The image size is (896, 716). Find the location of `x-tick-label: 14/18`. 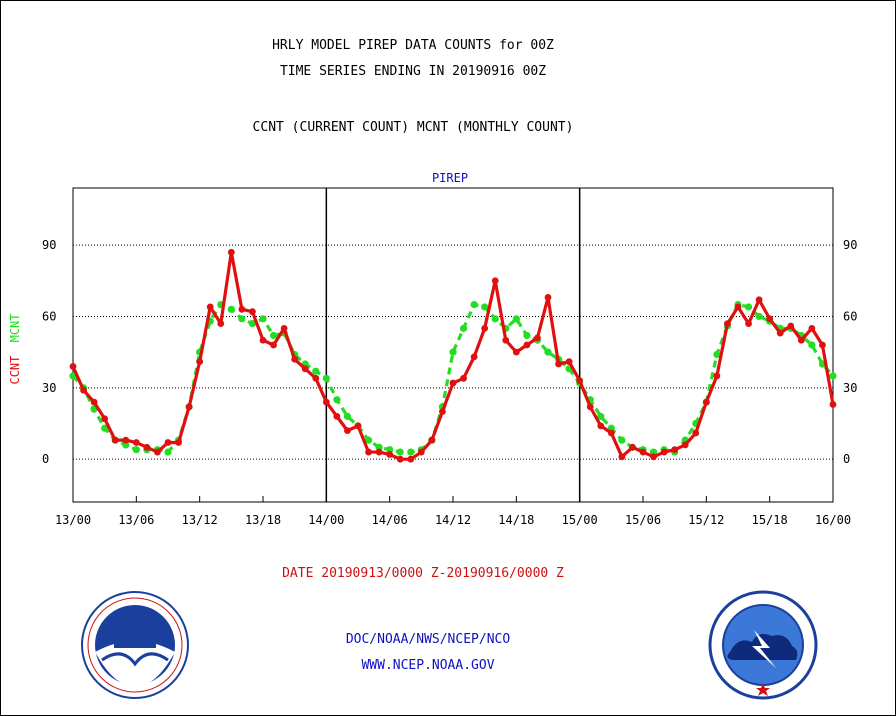

x-tick-label: 14/18 is located at coordinates (516, 520).